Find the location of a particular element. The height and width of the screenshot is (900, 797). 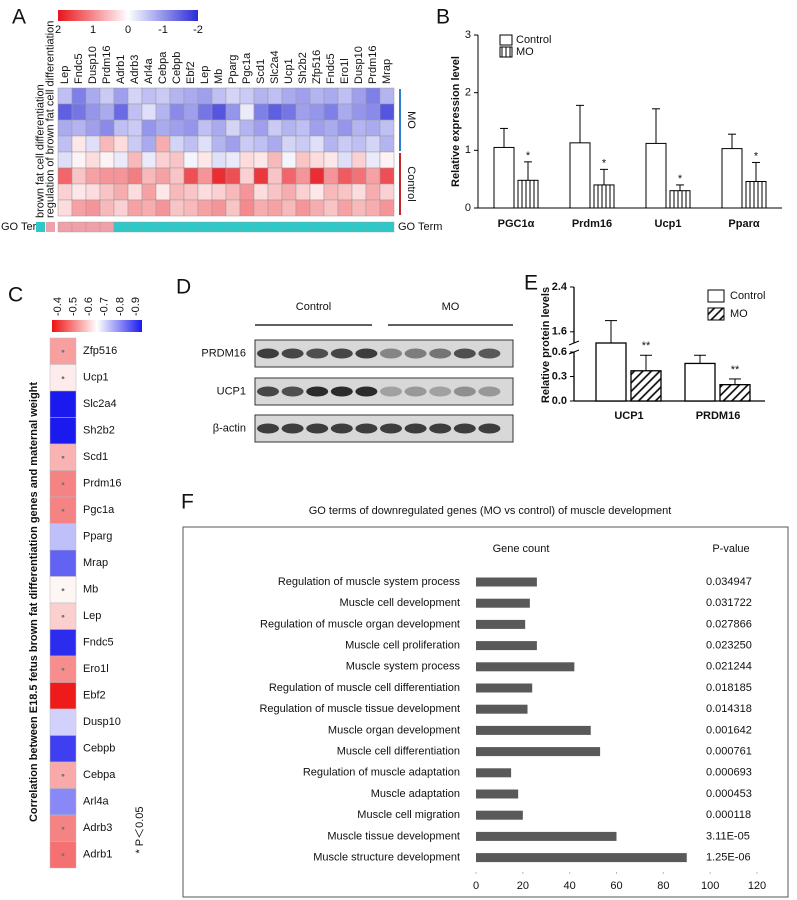

go-term-label: GO Term is located at coordinates (420, 227).